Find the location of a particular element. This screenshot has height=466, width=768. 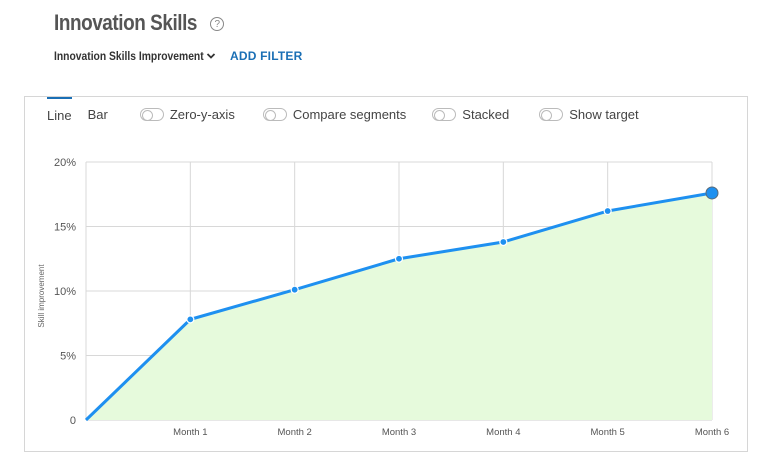

toggle-zero-y-axis: Zero-y-axis is located at coordinates (187, 114).